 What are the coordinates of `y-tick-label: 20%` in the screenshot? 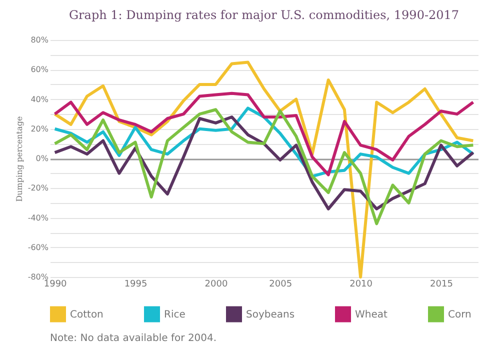 It's located at (39, 129).